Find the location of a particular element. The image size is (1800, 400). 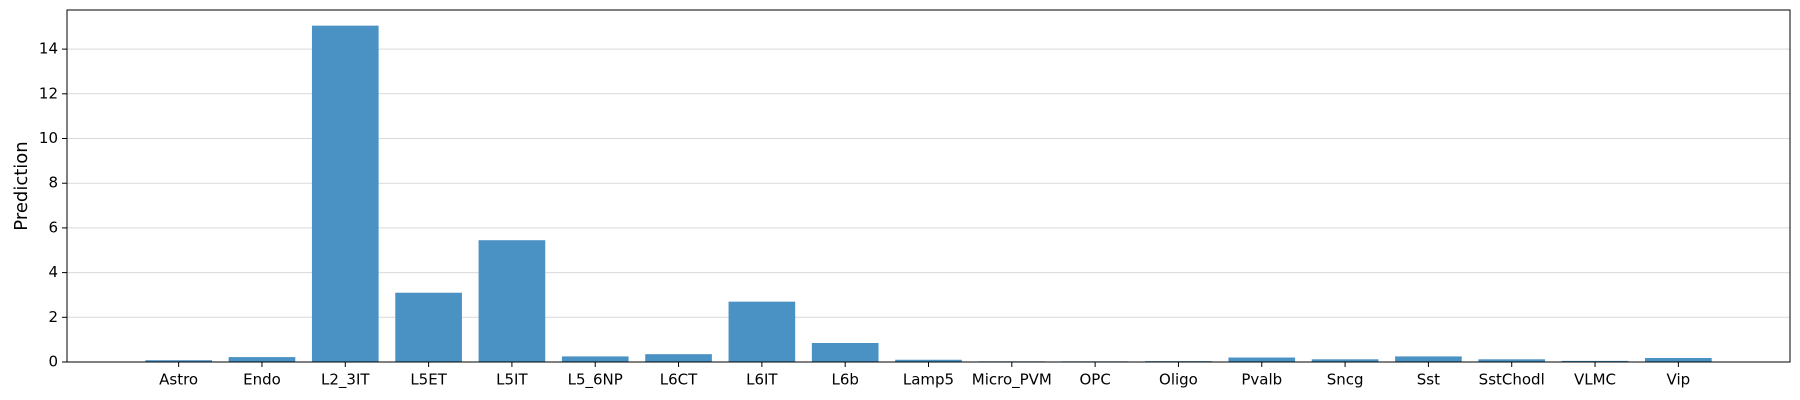

x-tick-label: L6CT is located at coordinates (679, 380).